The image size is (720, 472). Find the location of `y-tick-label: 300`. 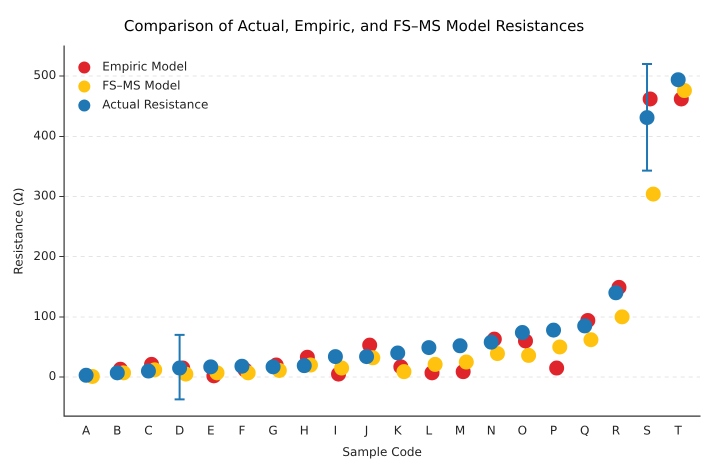

y-tick-label: 300 is located at coordinates (44, 195).